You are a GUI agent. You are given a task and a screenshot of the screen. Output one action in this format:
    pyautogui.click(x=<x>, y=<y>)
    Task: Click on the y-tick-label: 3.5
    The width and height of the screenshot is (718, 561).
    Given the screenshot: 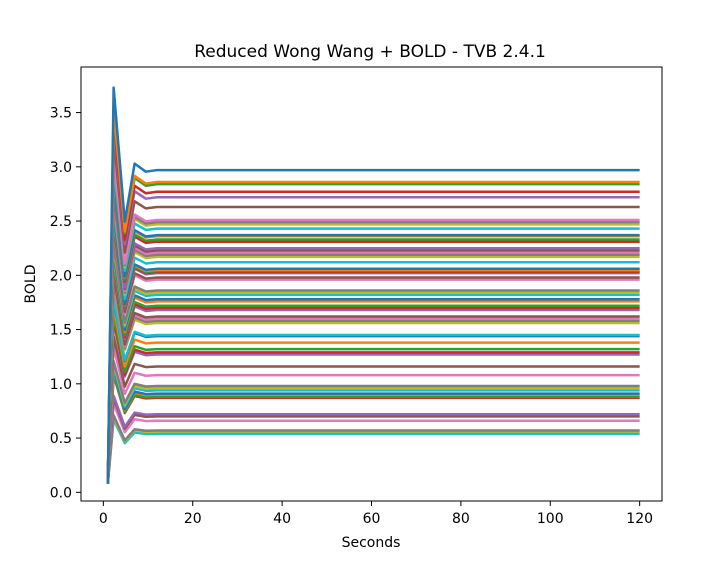 What is the action you would take?
    pyautogui.click(x=61, y=114)
    